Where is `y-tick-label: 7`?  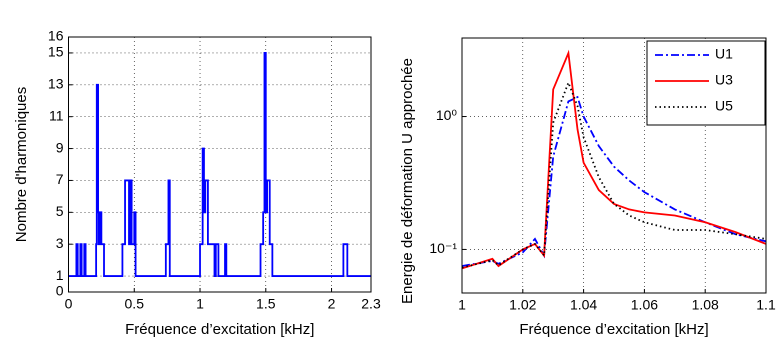
y-tick-label: 7 is located at coordinates (60, 179).